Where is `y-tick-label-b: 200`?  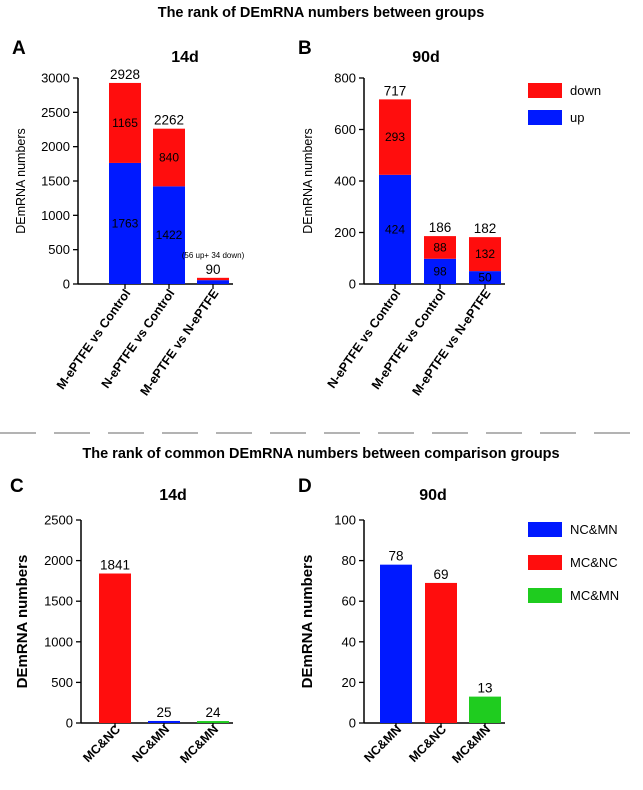 y-tick-label-b: 200 is located at coordinates (345, 232).